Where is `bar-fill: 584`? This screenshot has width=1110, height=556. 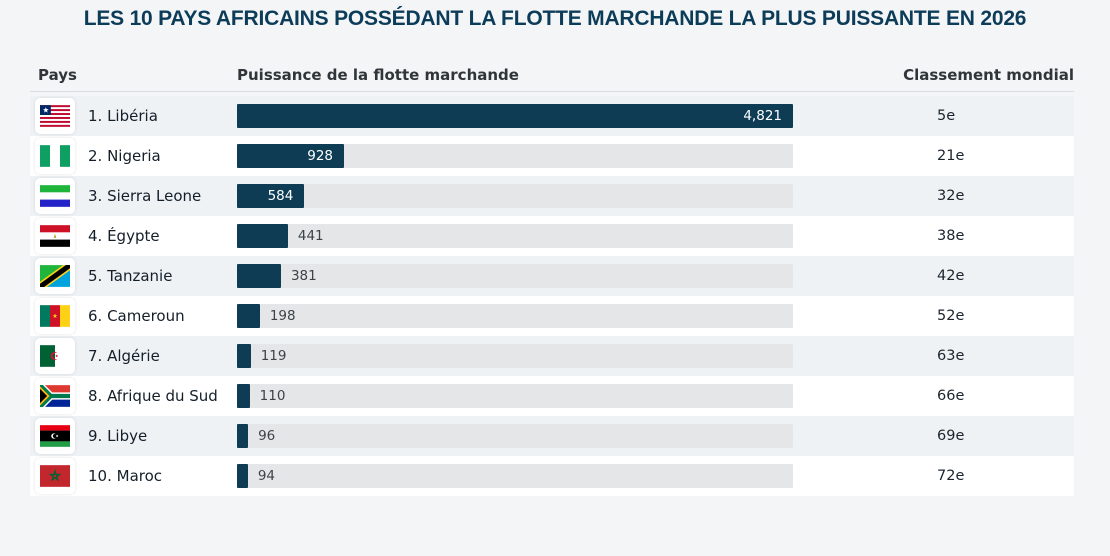 bar-fill: 584 is located at coordinates (271, 196).